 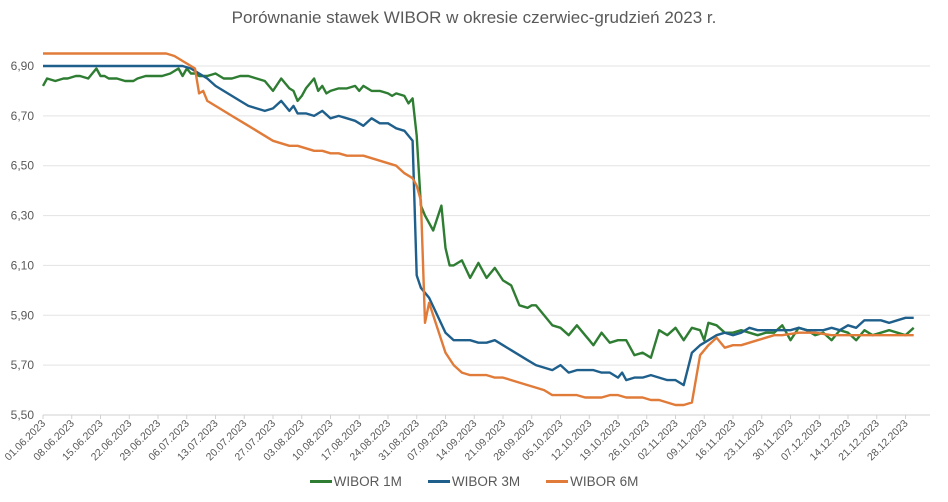 What do you see at coordinates (23, 265) in the screenshot?
I see `y-tick-label: 6,10` at bounding box center [23, 265].